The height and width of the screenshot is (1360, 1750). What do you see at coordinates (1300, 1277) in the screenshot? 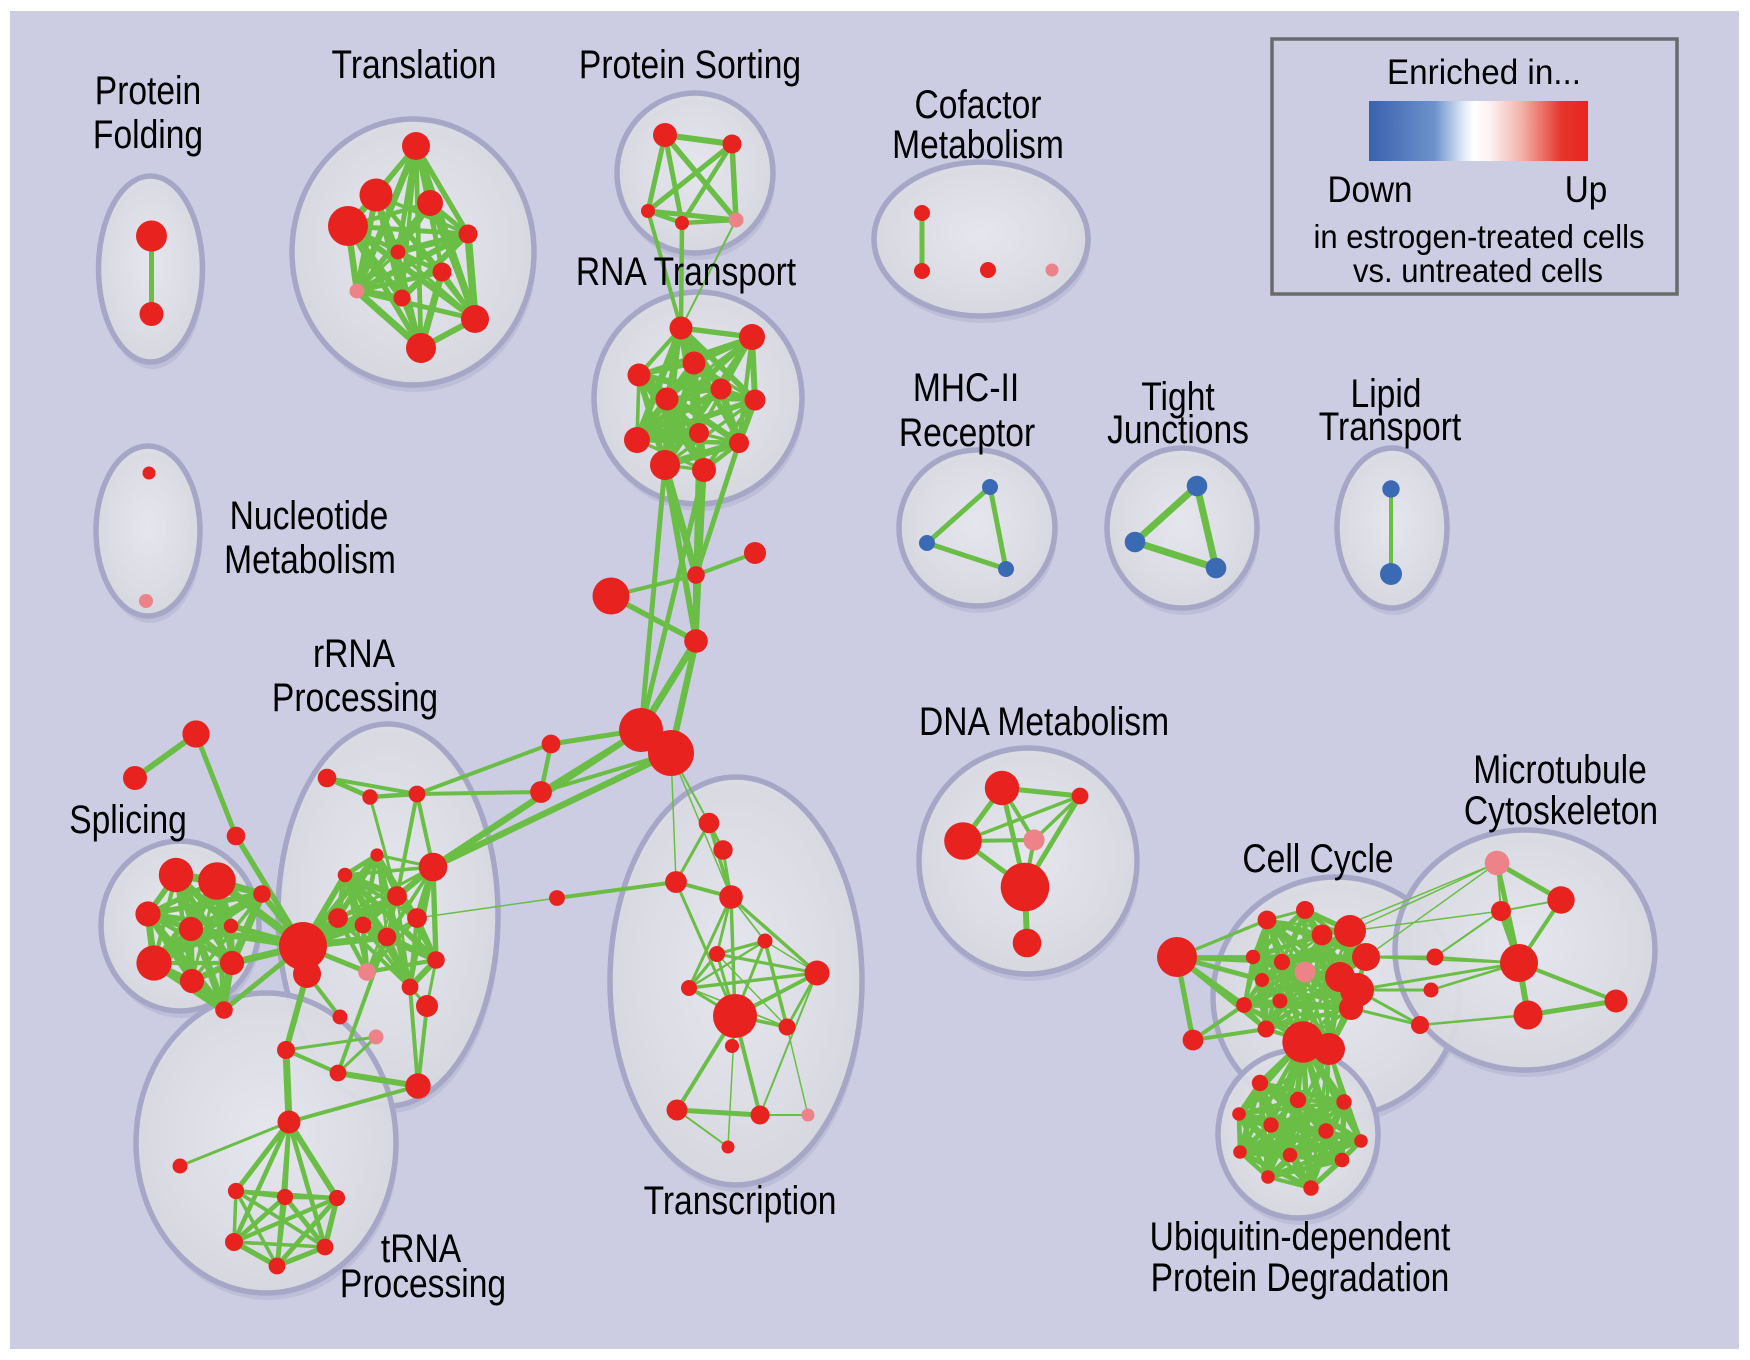
I see `svg-text: Protein Degradation` at bounding box center [1300, 1277].